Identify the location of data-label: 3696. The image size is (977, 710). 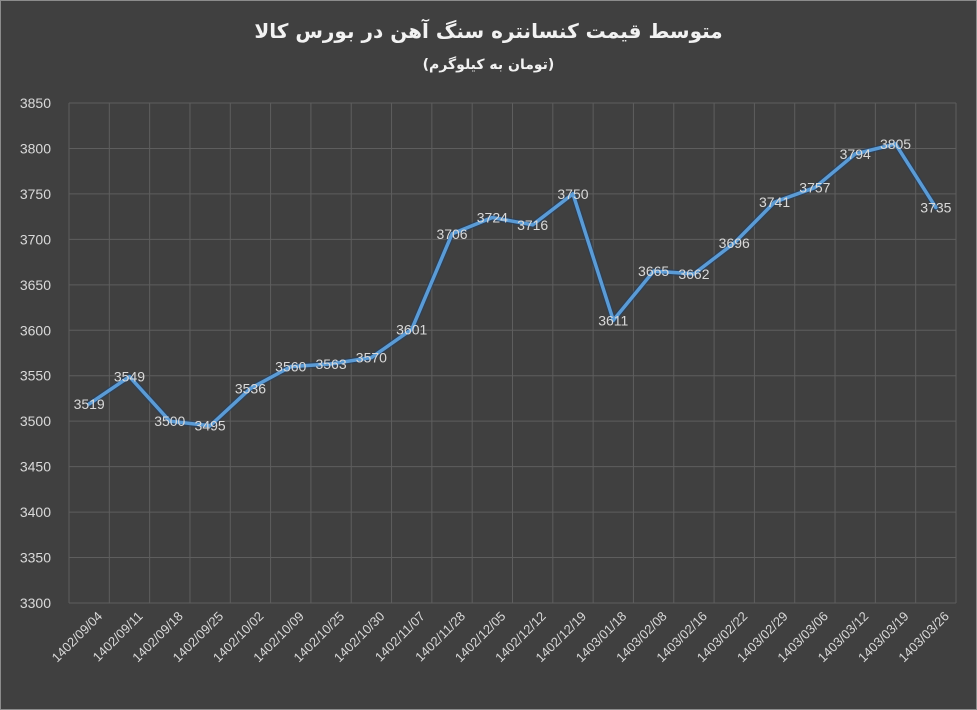
(734, 243).